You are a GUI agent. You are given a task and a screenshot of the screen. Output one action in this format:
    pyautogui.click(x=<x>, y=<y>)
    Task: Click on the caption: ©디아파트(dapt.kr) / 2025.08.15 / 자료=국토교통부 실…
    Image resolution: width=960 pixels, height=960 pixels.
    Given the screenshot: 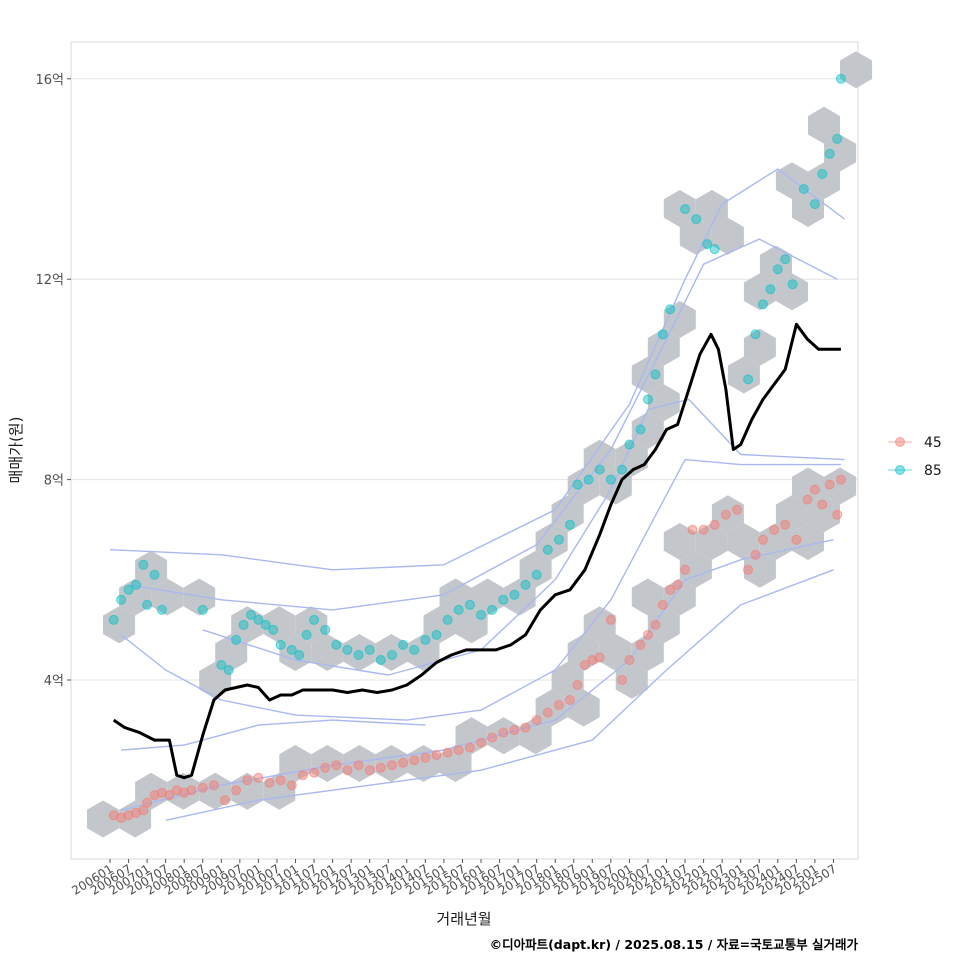 What is the action you would take?
    pyautogui.click(x=673, y=944)
    